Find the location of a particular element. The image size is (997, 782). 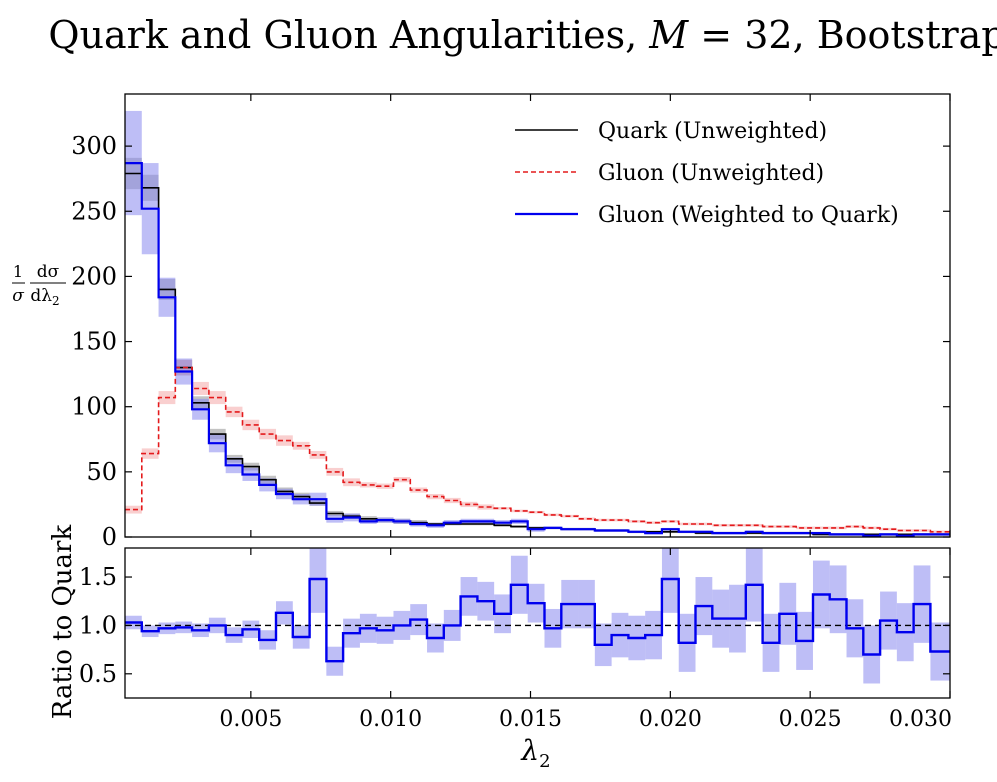

distribution-ylabel: 1 σ dσ dλ2 is located at coordinates (39, 285).